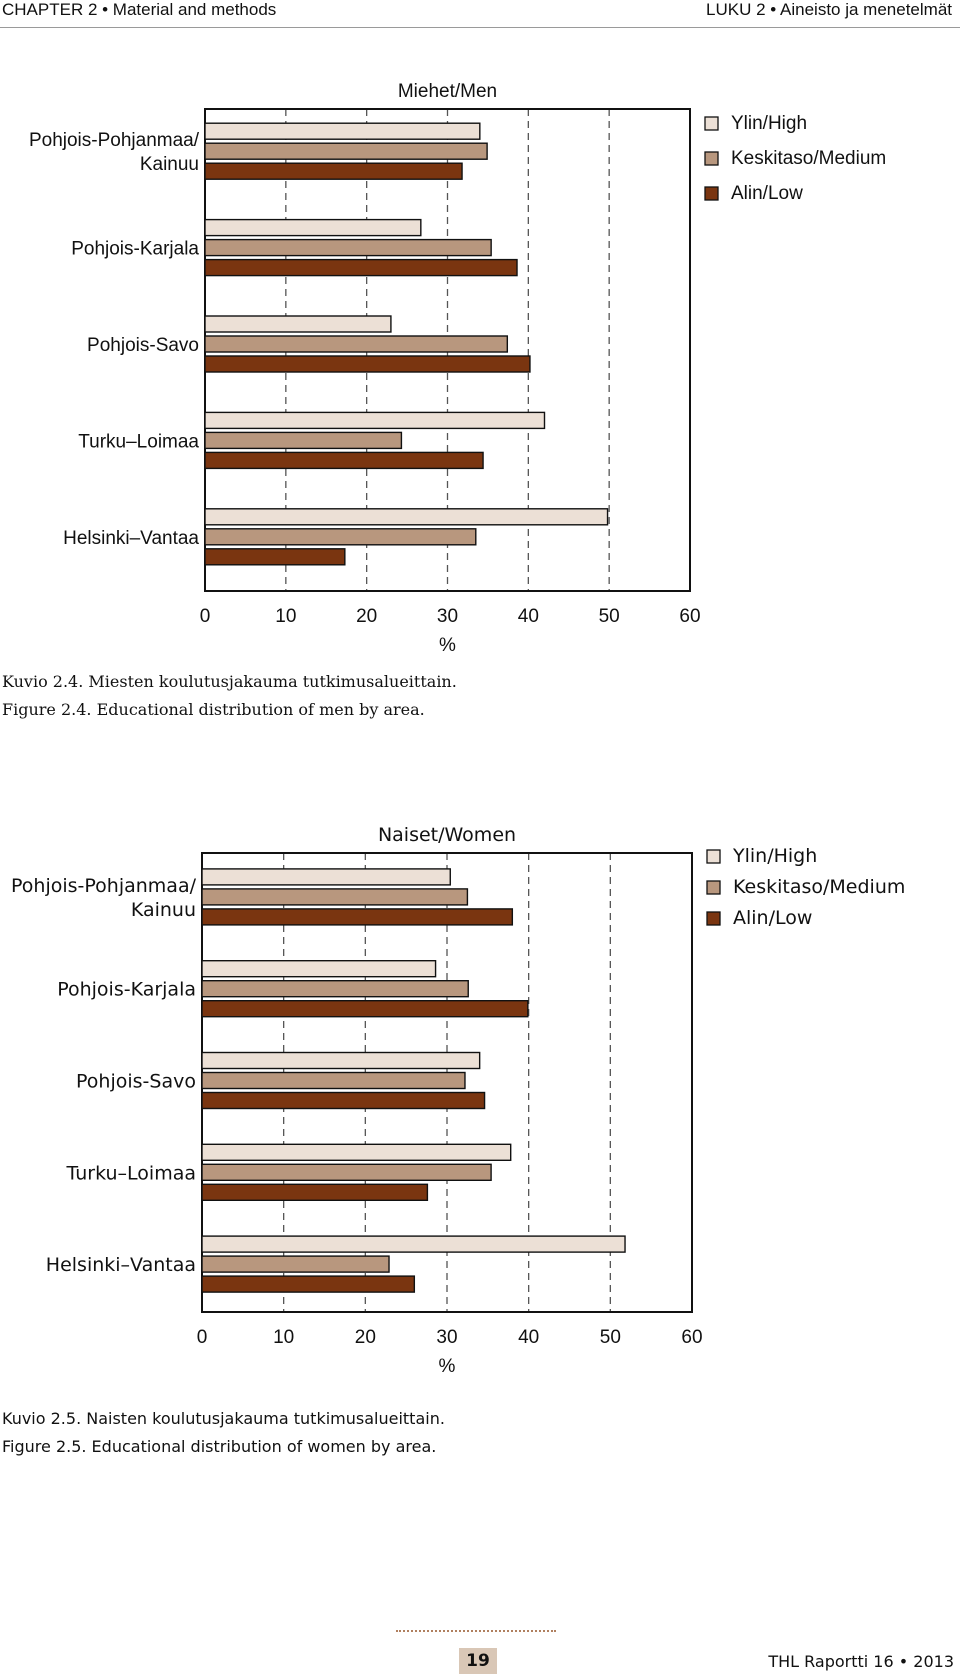  What do you see at coordinates (447, 91) in the screenshot?
I see `men-chart-title: Miehet/Men` at bounding box center [447, 91].